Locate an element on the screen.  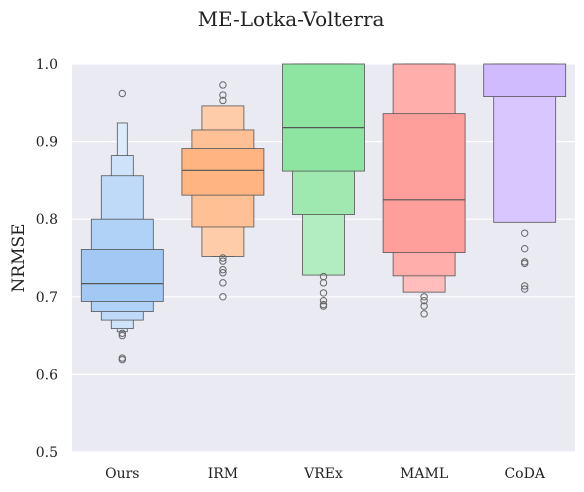
y-tick-label: 0.6 is located at coordinates (47, 375).